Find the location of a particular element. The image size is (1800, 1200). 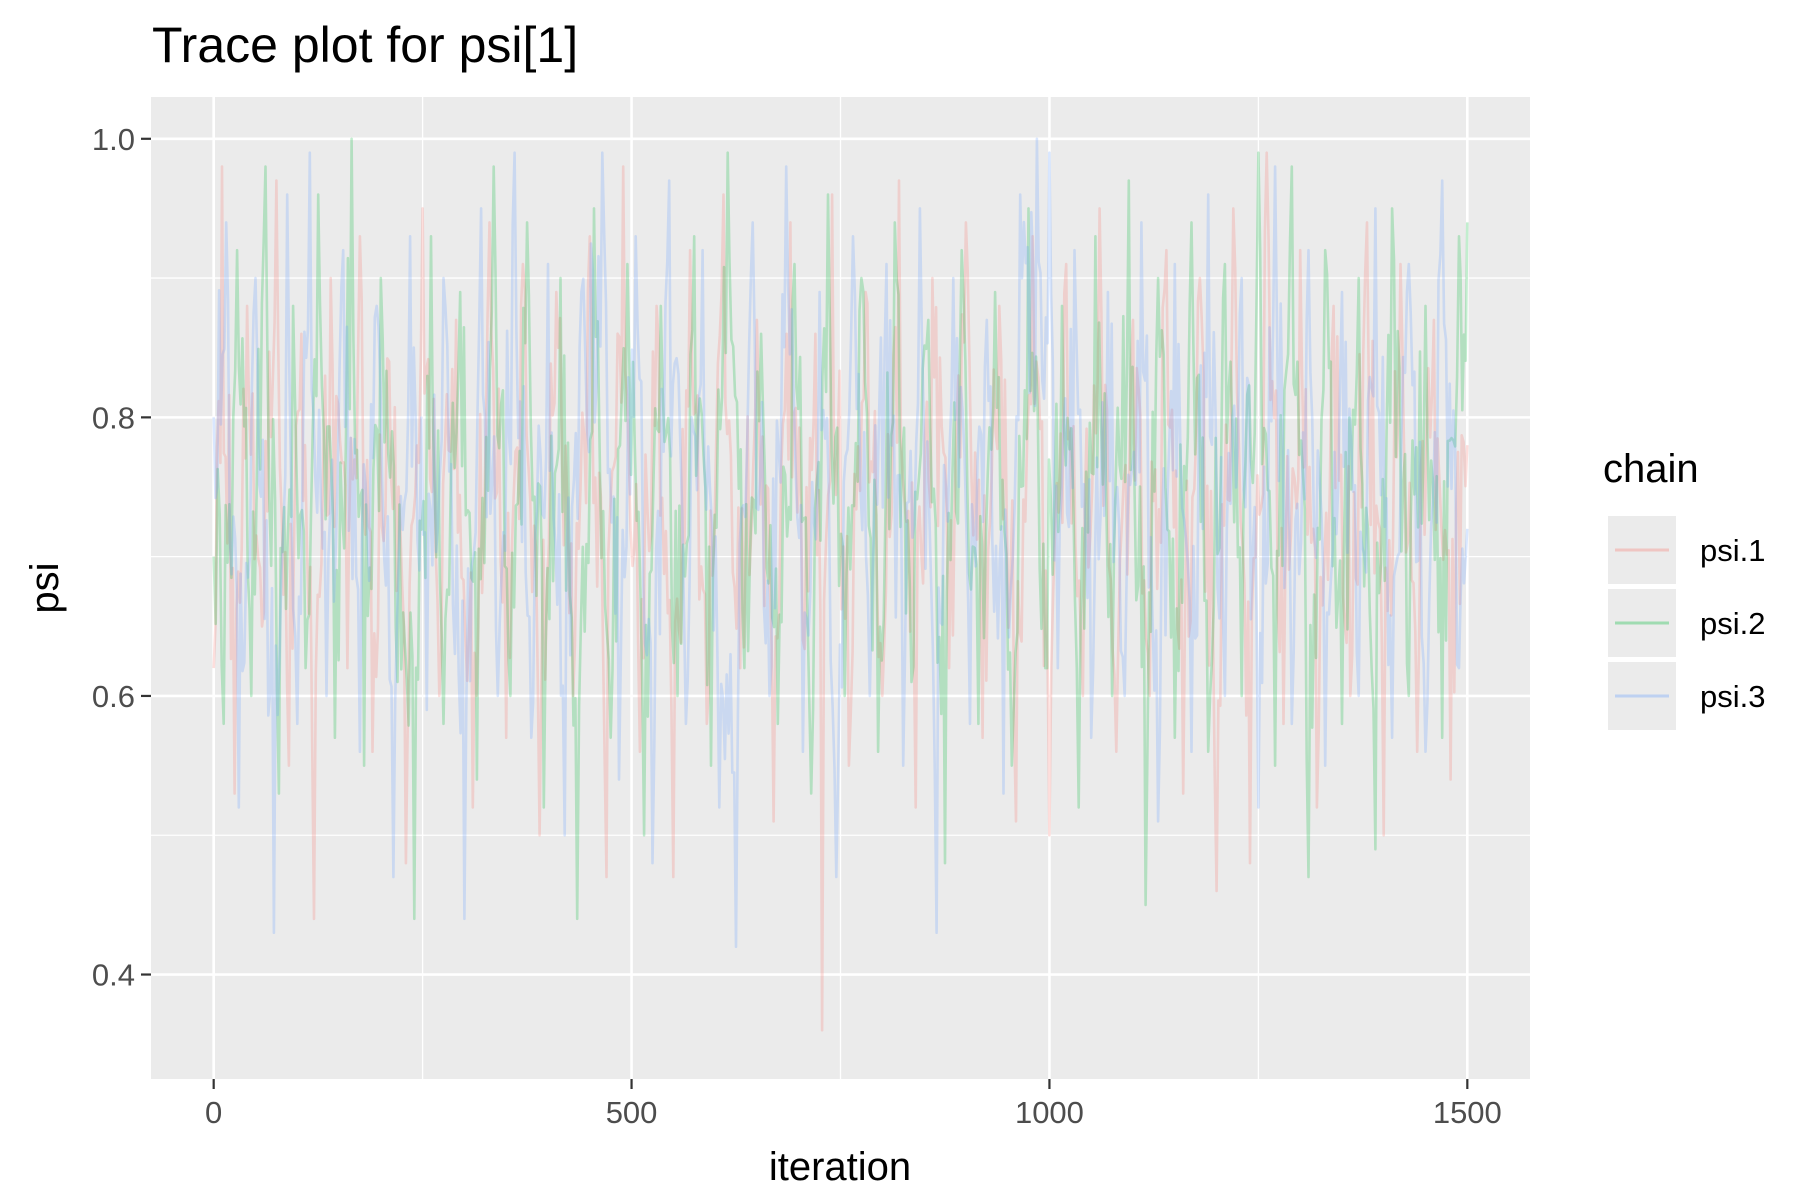

x-tick-label: 0 is located at coordinates (213, 1112).